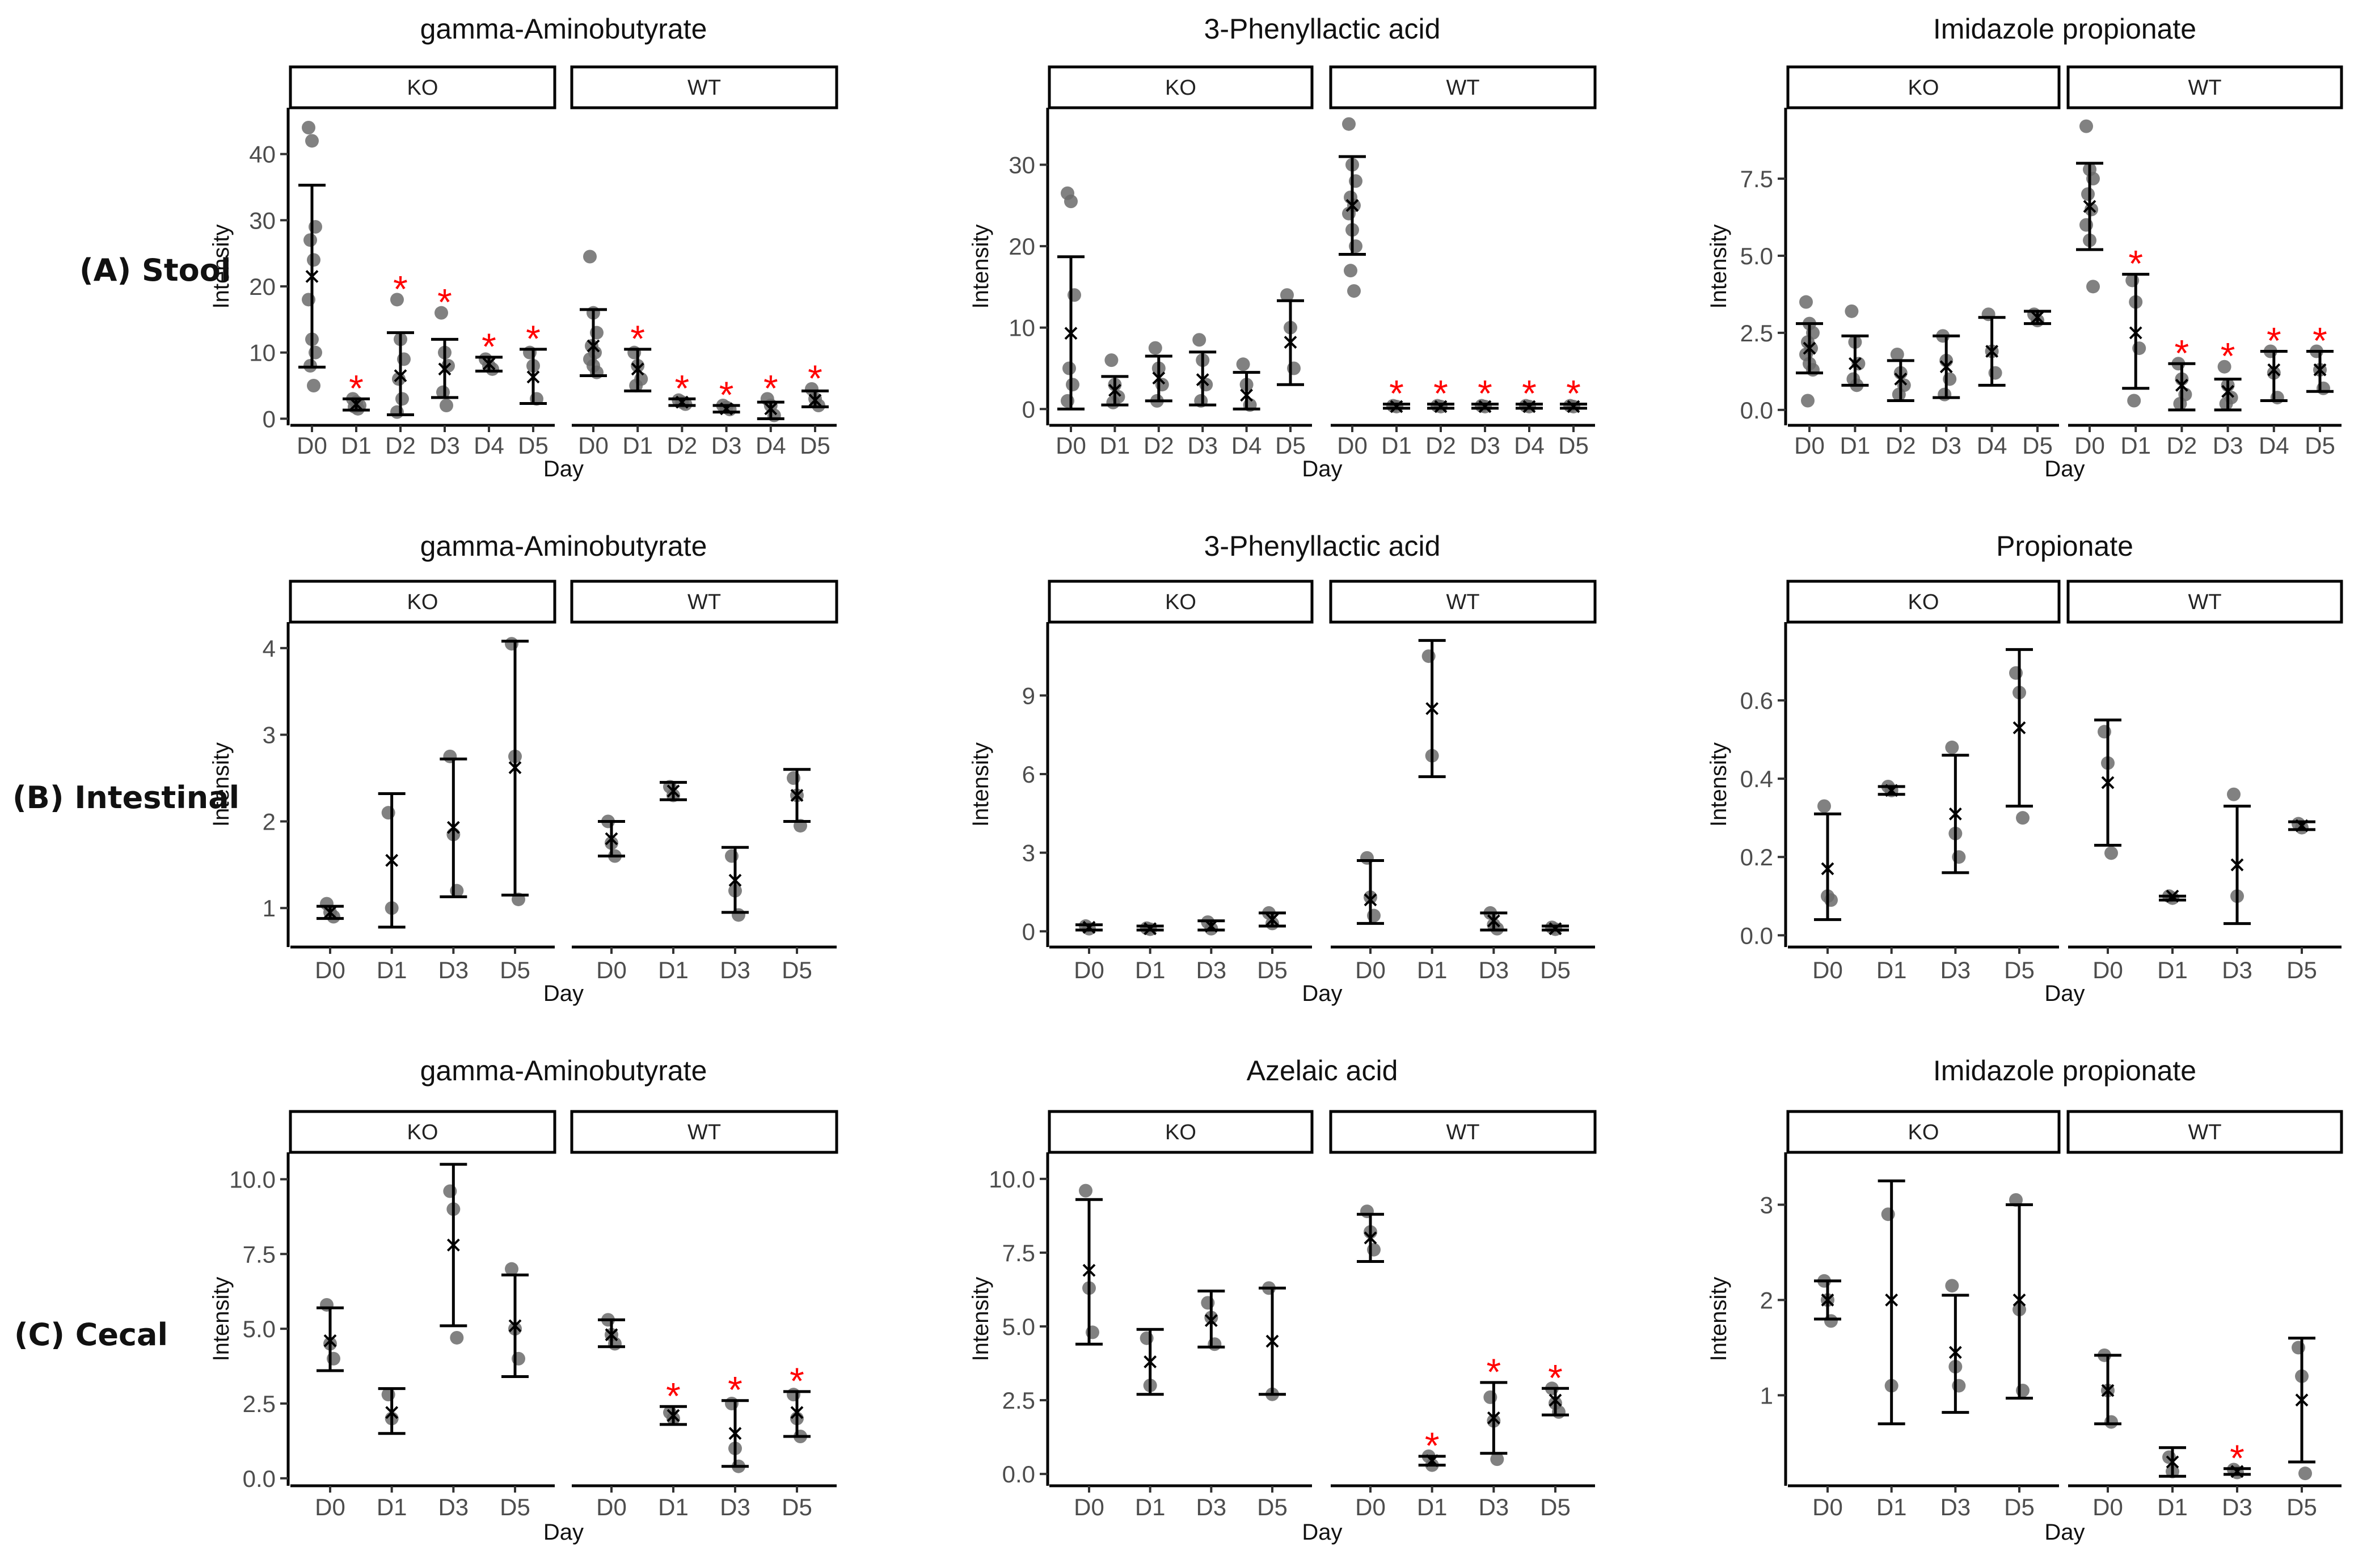 This screenshot has width=2371, height=1568. What do you see at coordinates (1028, 695) in the screenshot?
I see `y-tick-label: 9` at bounding box center [1028, 695].